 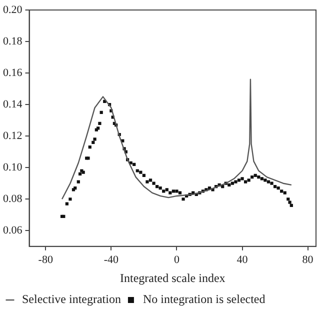 What do you see at coordinates (13, 72) in the screenshot?
I see `y-tick-label: 0.16` at bounding box center [13, 72].